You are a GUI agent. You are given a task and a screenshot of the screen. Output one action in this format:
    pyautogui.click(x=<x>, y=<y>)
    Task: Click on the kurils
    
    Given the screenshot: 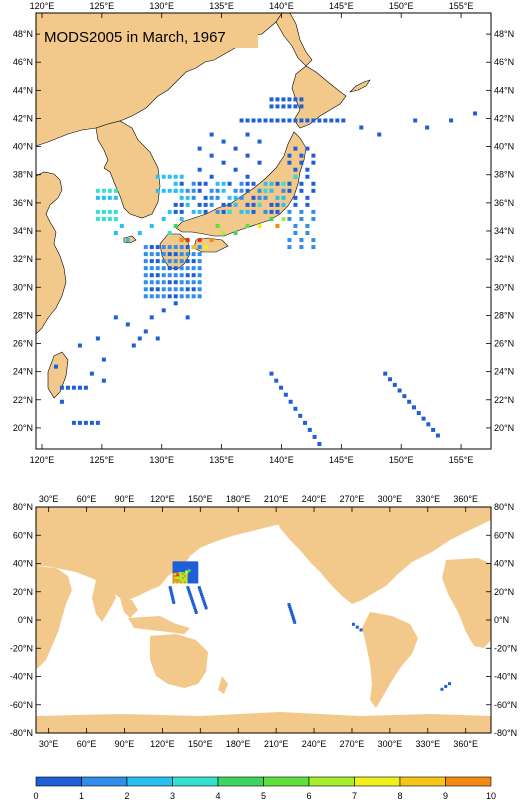 What is the action you would take?
    pyautogui.click(x=360, y=86)
    